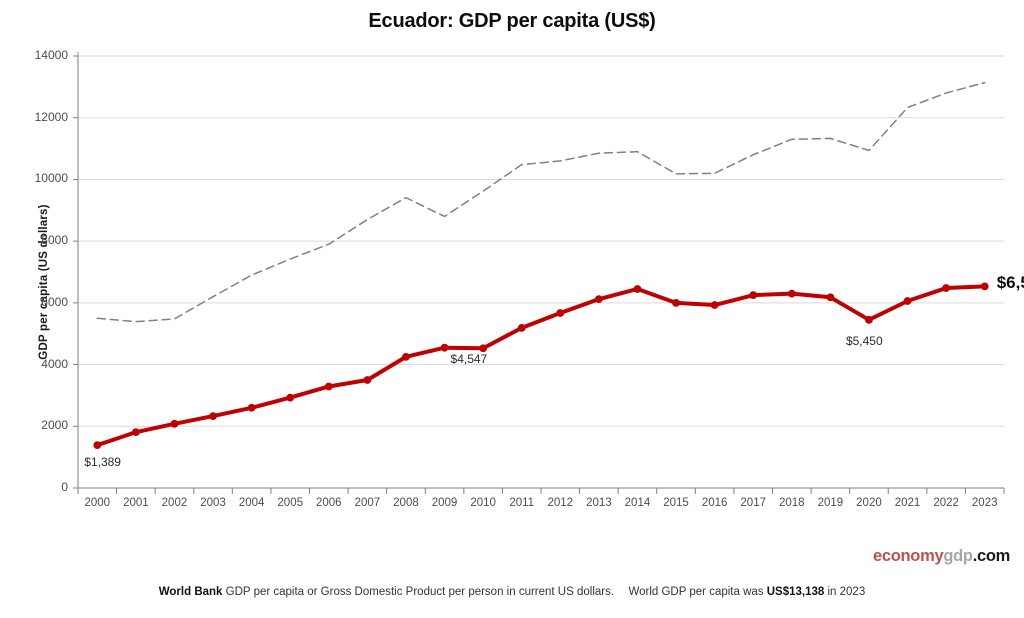  What do you see at coordinates (136, 503) in the screenshot?
I see `x-tick-label: 2001` at bounding box center [136, 503].